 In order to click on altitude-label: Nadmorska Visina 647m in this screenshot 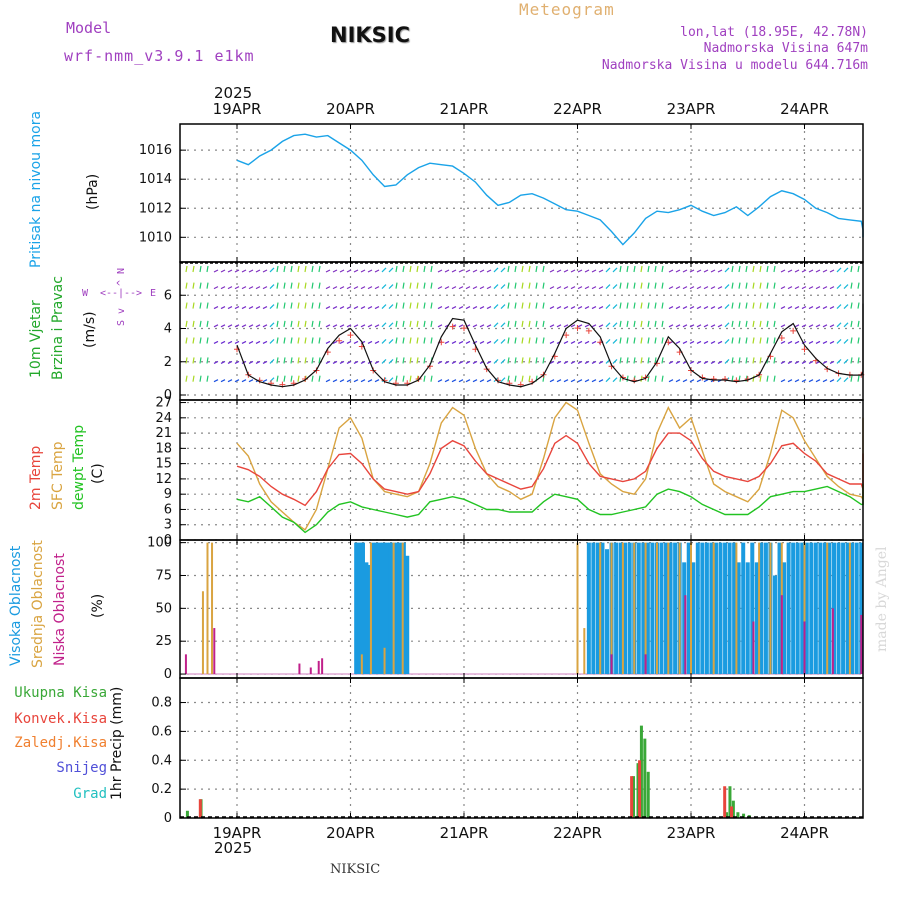, I will do `click(785, 48)`.